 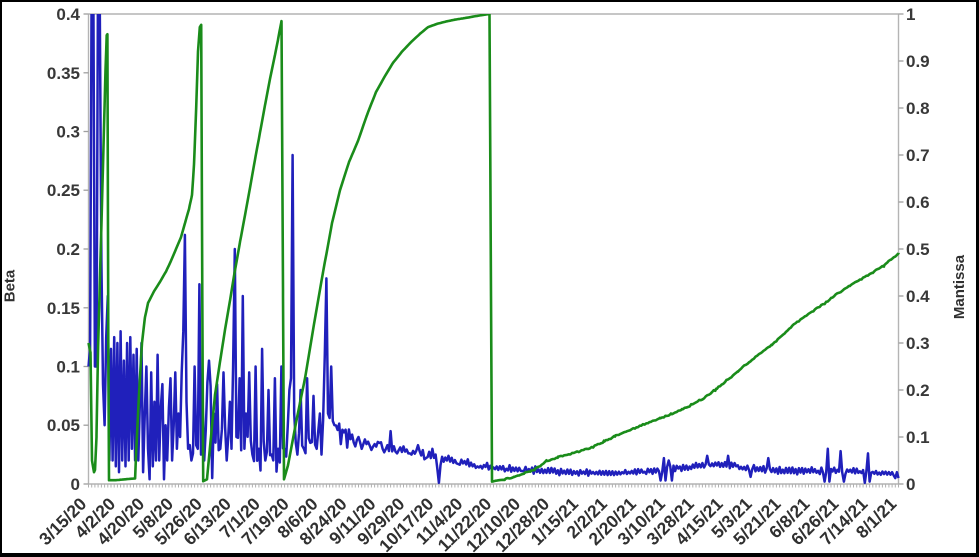 I want to click on svg-text: Mantissa, so click(x=959, y=286).